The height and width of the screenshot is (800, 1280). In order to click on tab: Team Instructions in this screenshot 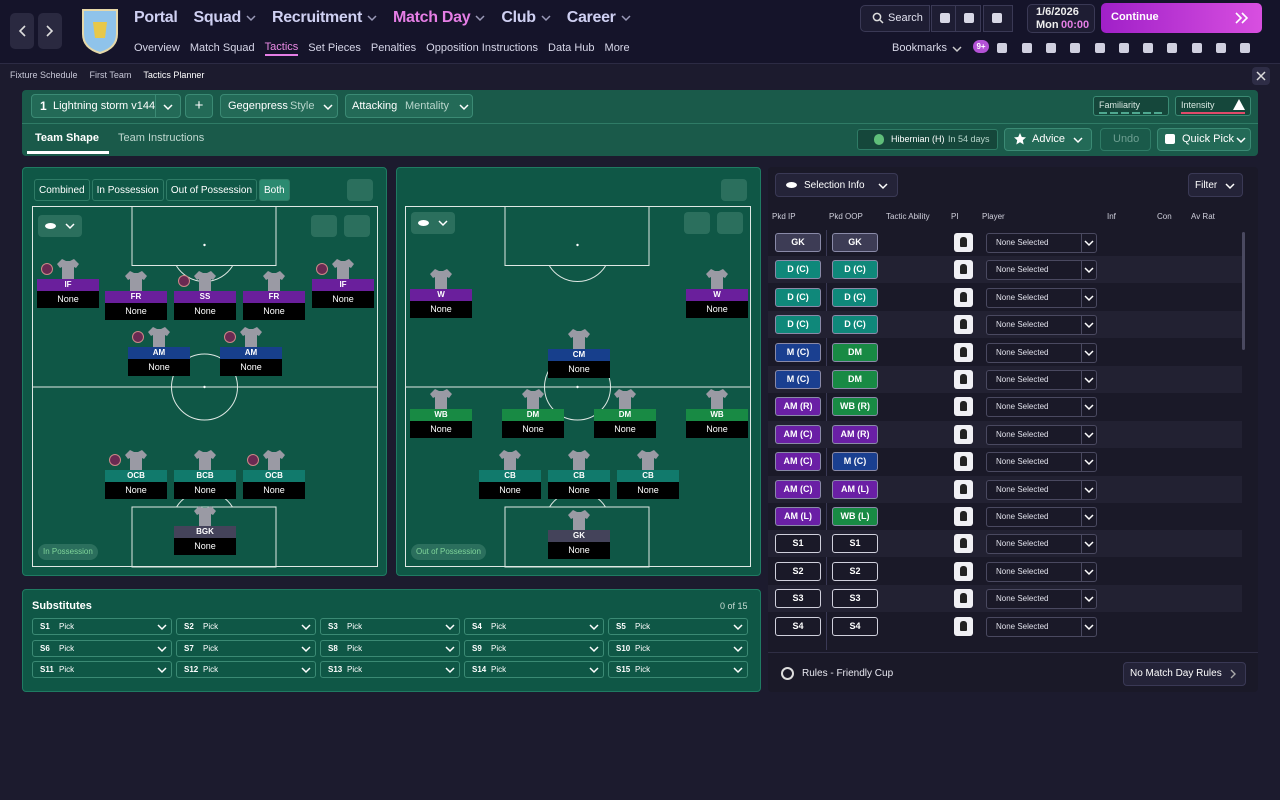, I will do `click(161, 138)`.